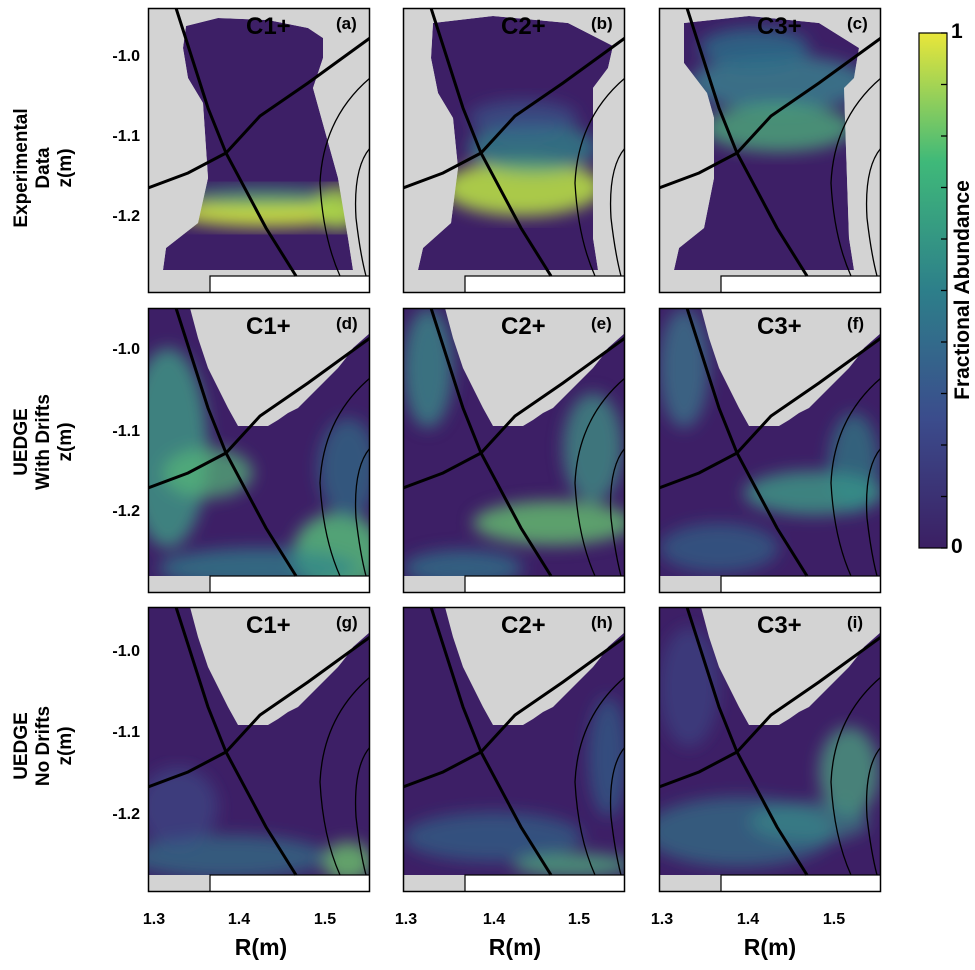  I want to click on panel-a, so click(259, 150).